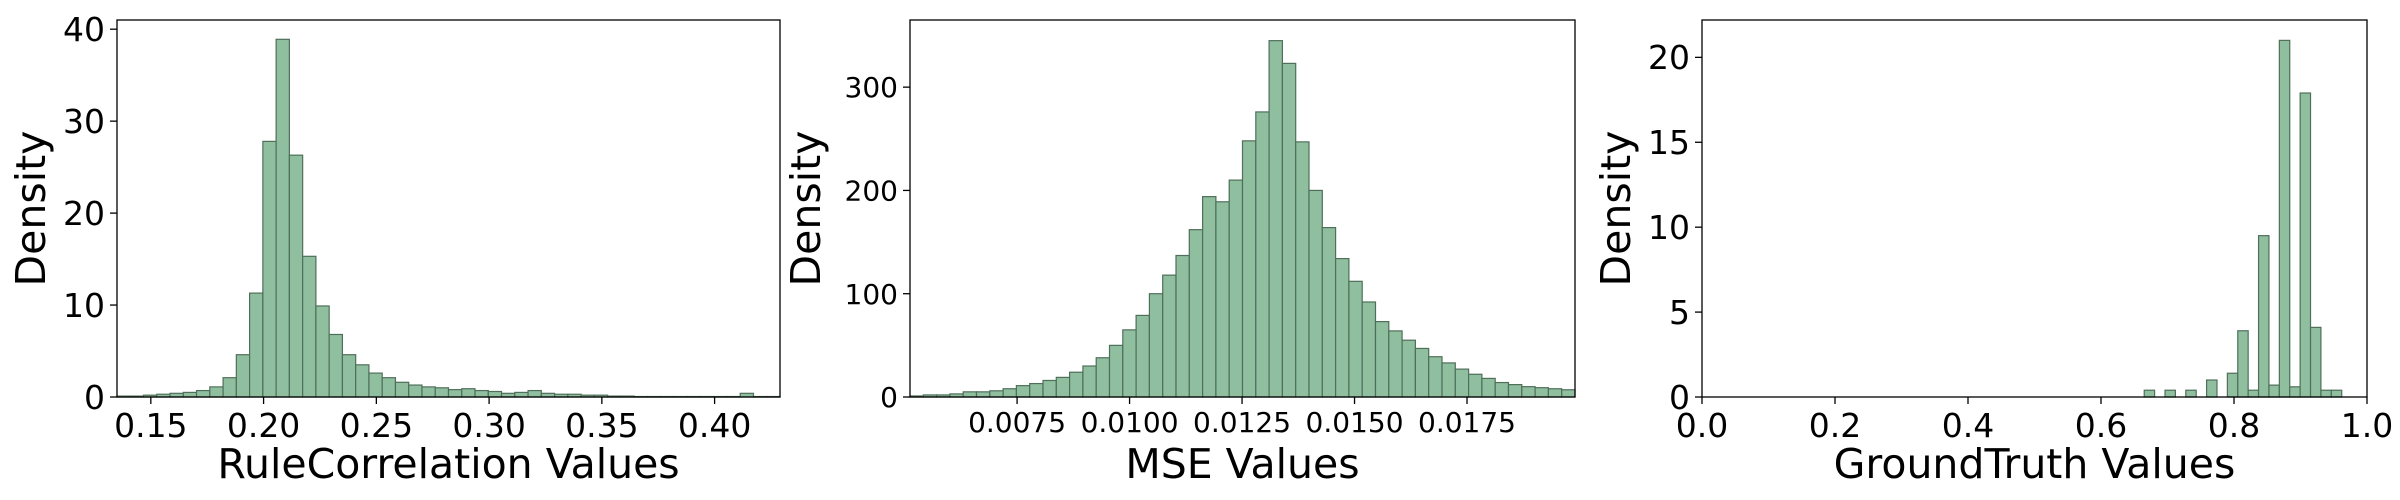  What do you see at coordinates (2234, 425) in the screenshot?
I see `x-tick-label: 0.8` at bounding box center [2234, 425].